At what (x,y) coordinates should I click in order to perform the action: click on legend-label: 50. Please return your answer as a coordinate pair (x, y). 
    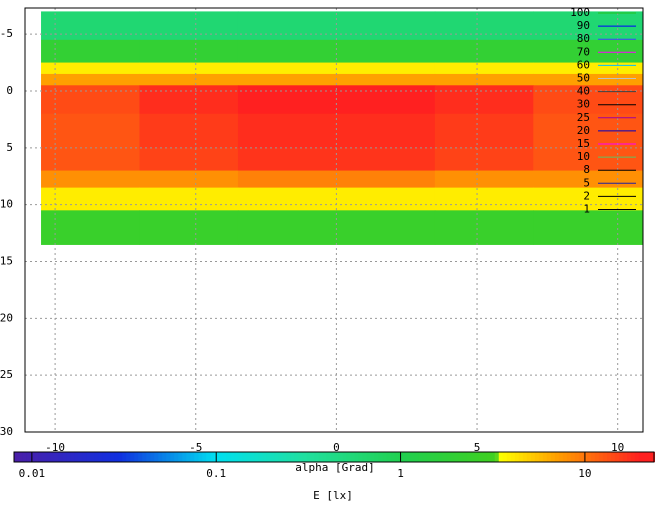
    Looking at the image, I should click on (583, 78).